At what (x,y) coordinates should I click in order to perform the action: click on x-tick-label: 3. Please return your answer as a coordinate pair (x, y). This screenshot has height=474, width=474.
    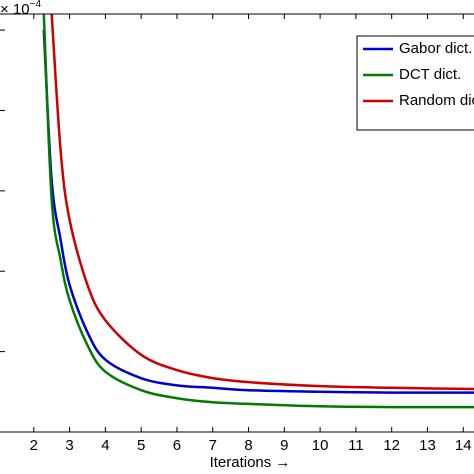
    Looking at the image, I should click on (69, 445).